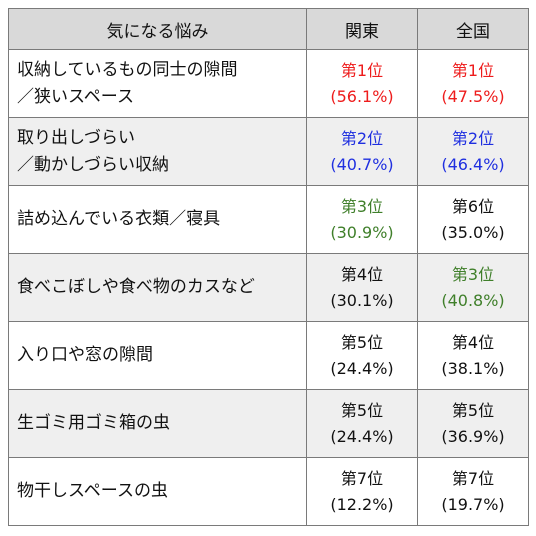  What do you see at coordinates (362, 504) in the screenshot?
I see `rank-percent: (12.2%)` at bounding box center [362, 504].